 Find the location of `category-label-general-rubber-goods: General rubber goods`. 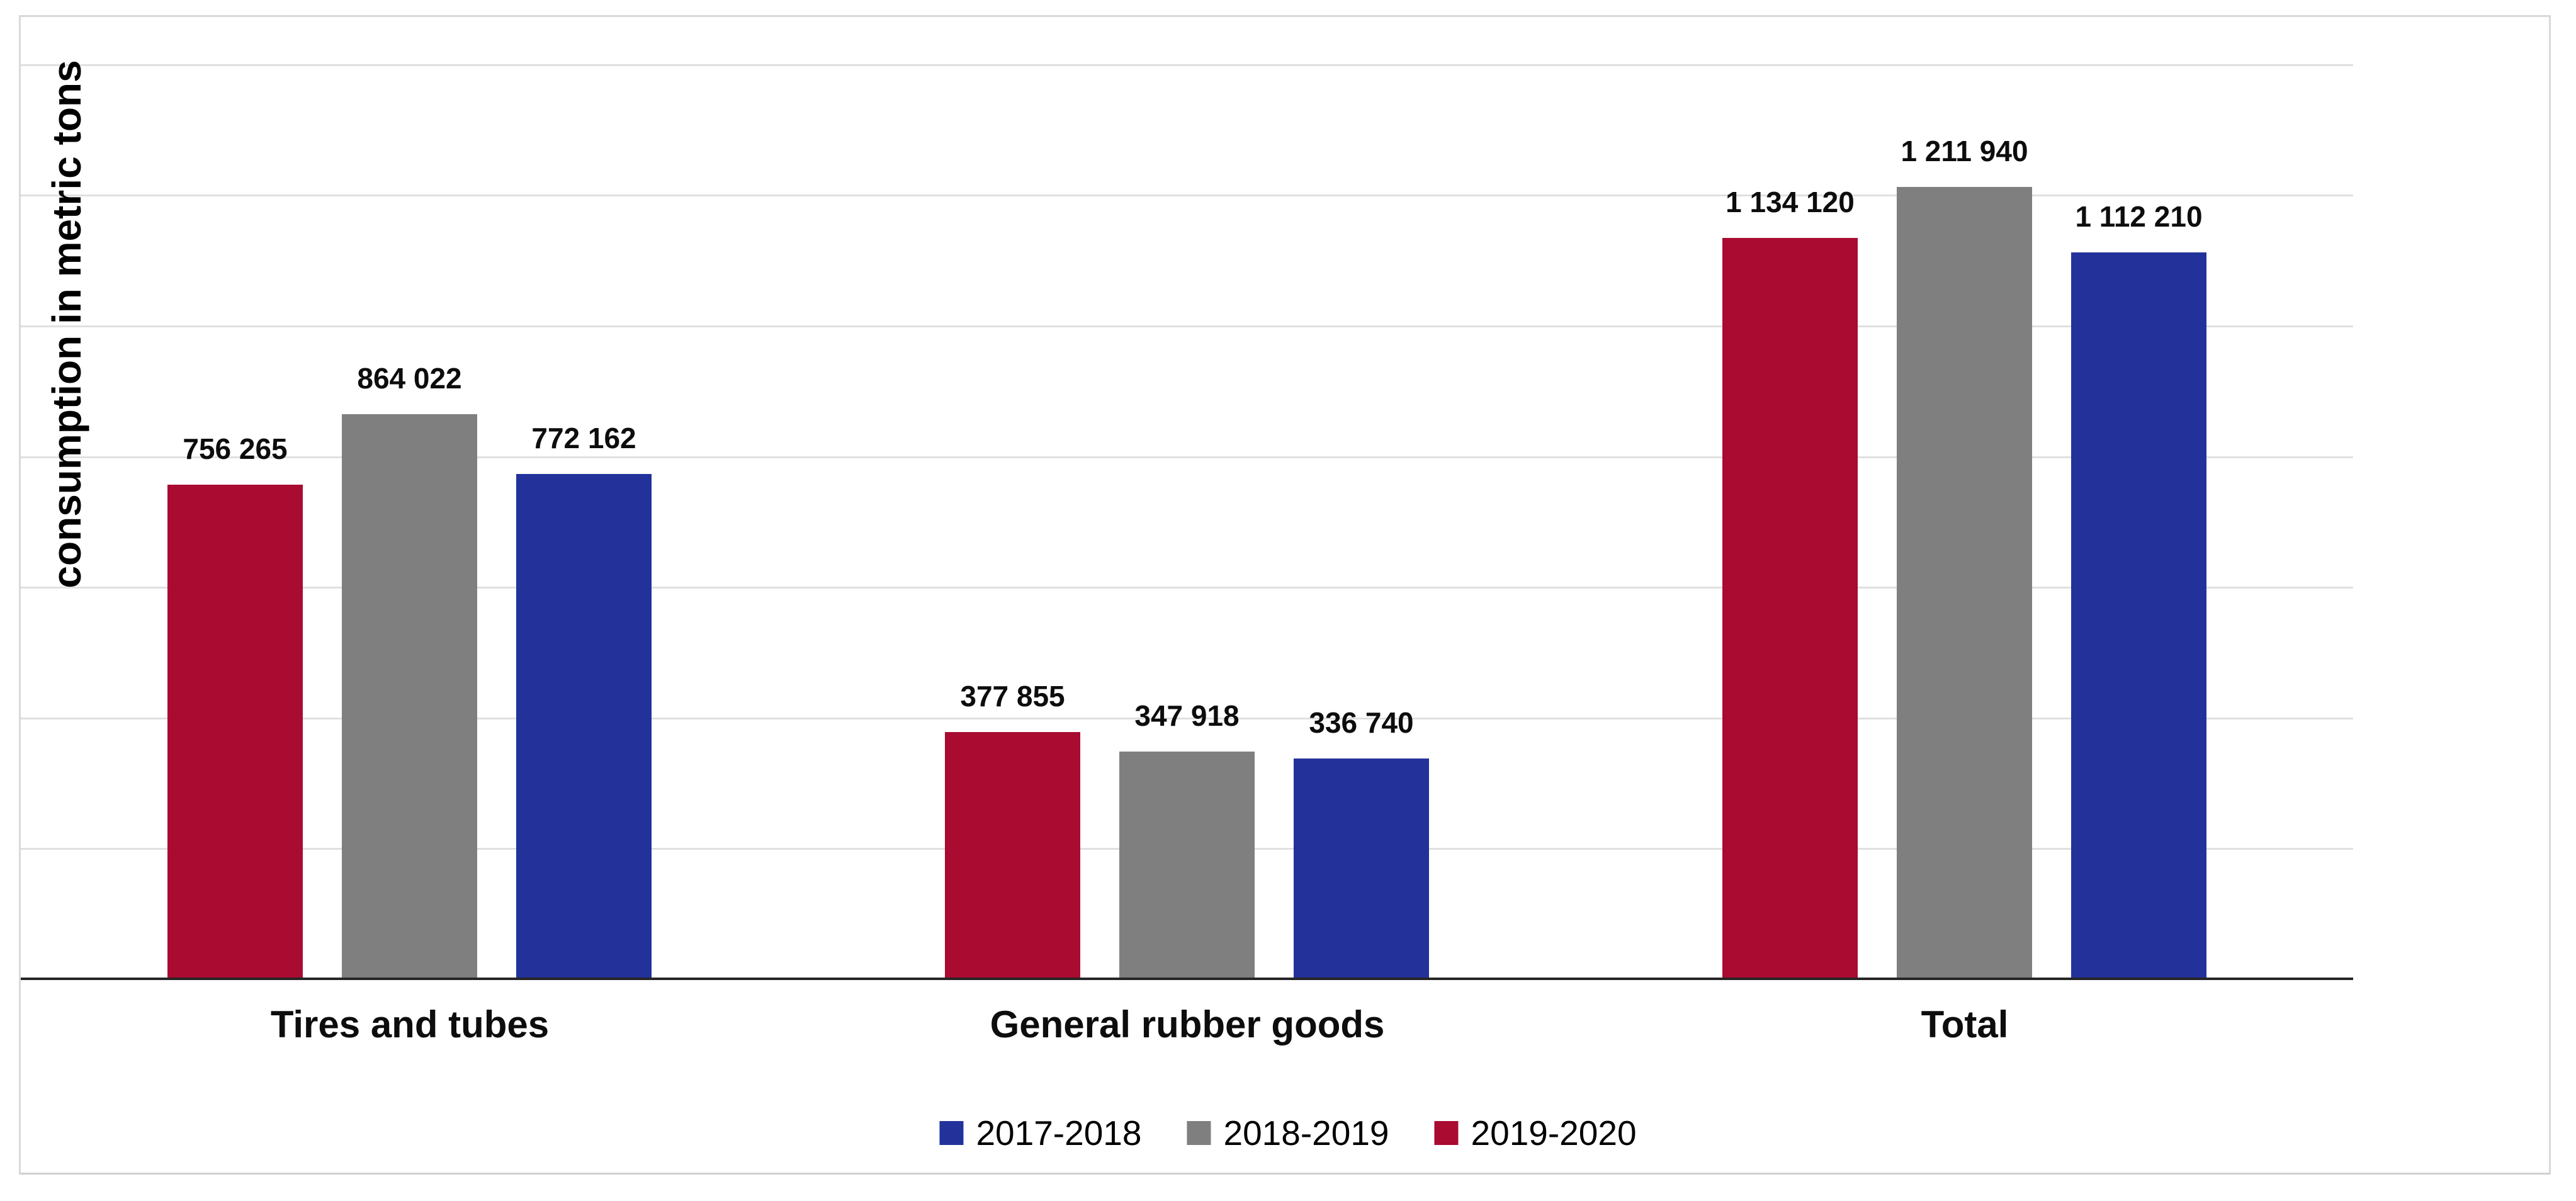

category-label-general-rubber-goods: General rubber goods is located at coordinates (1187, 1024).